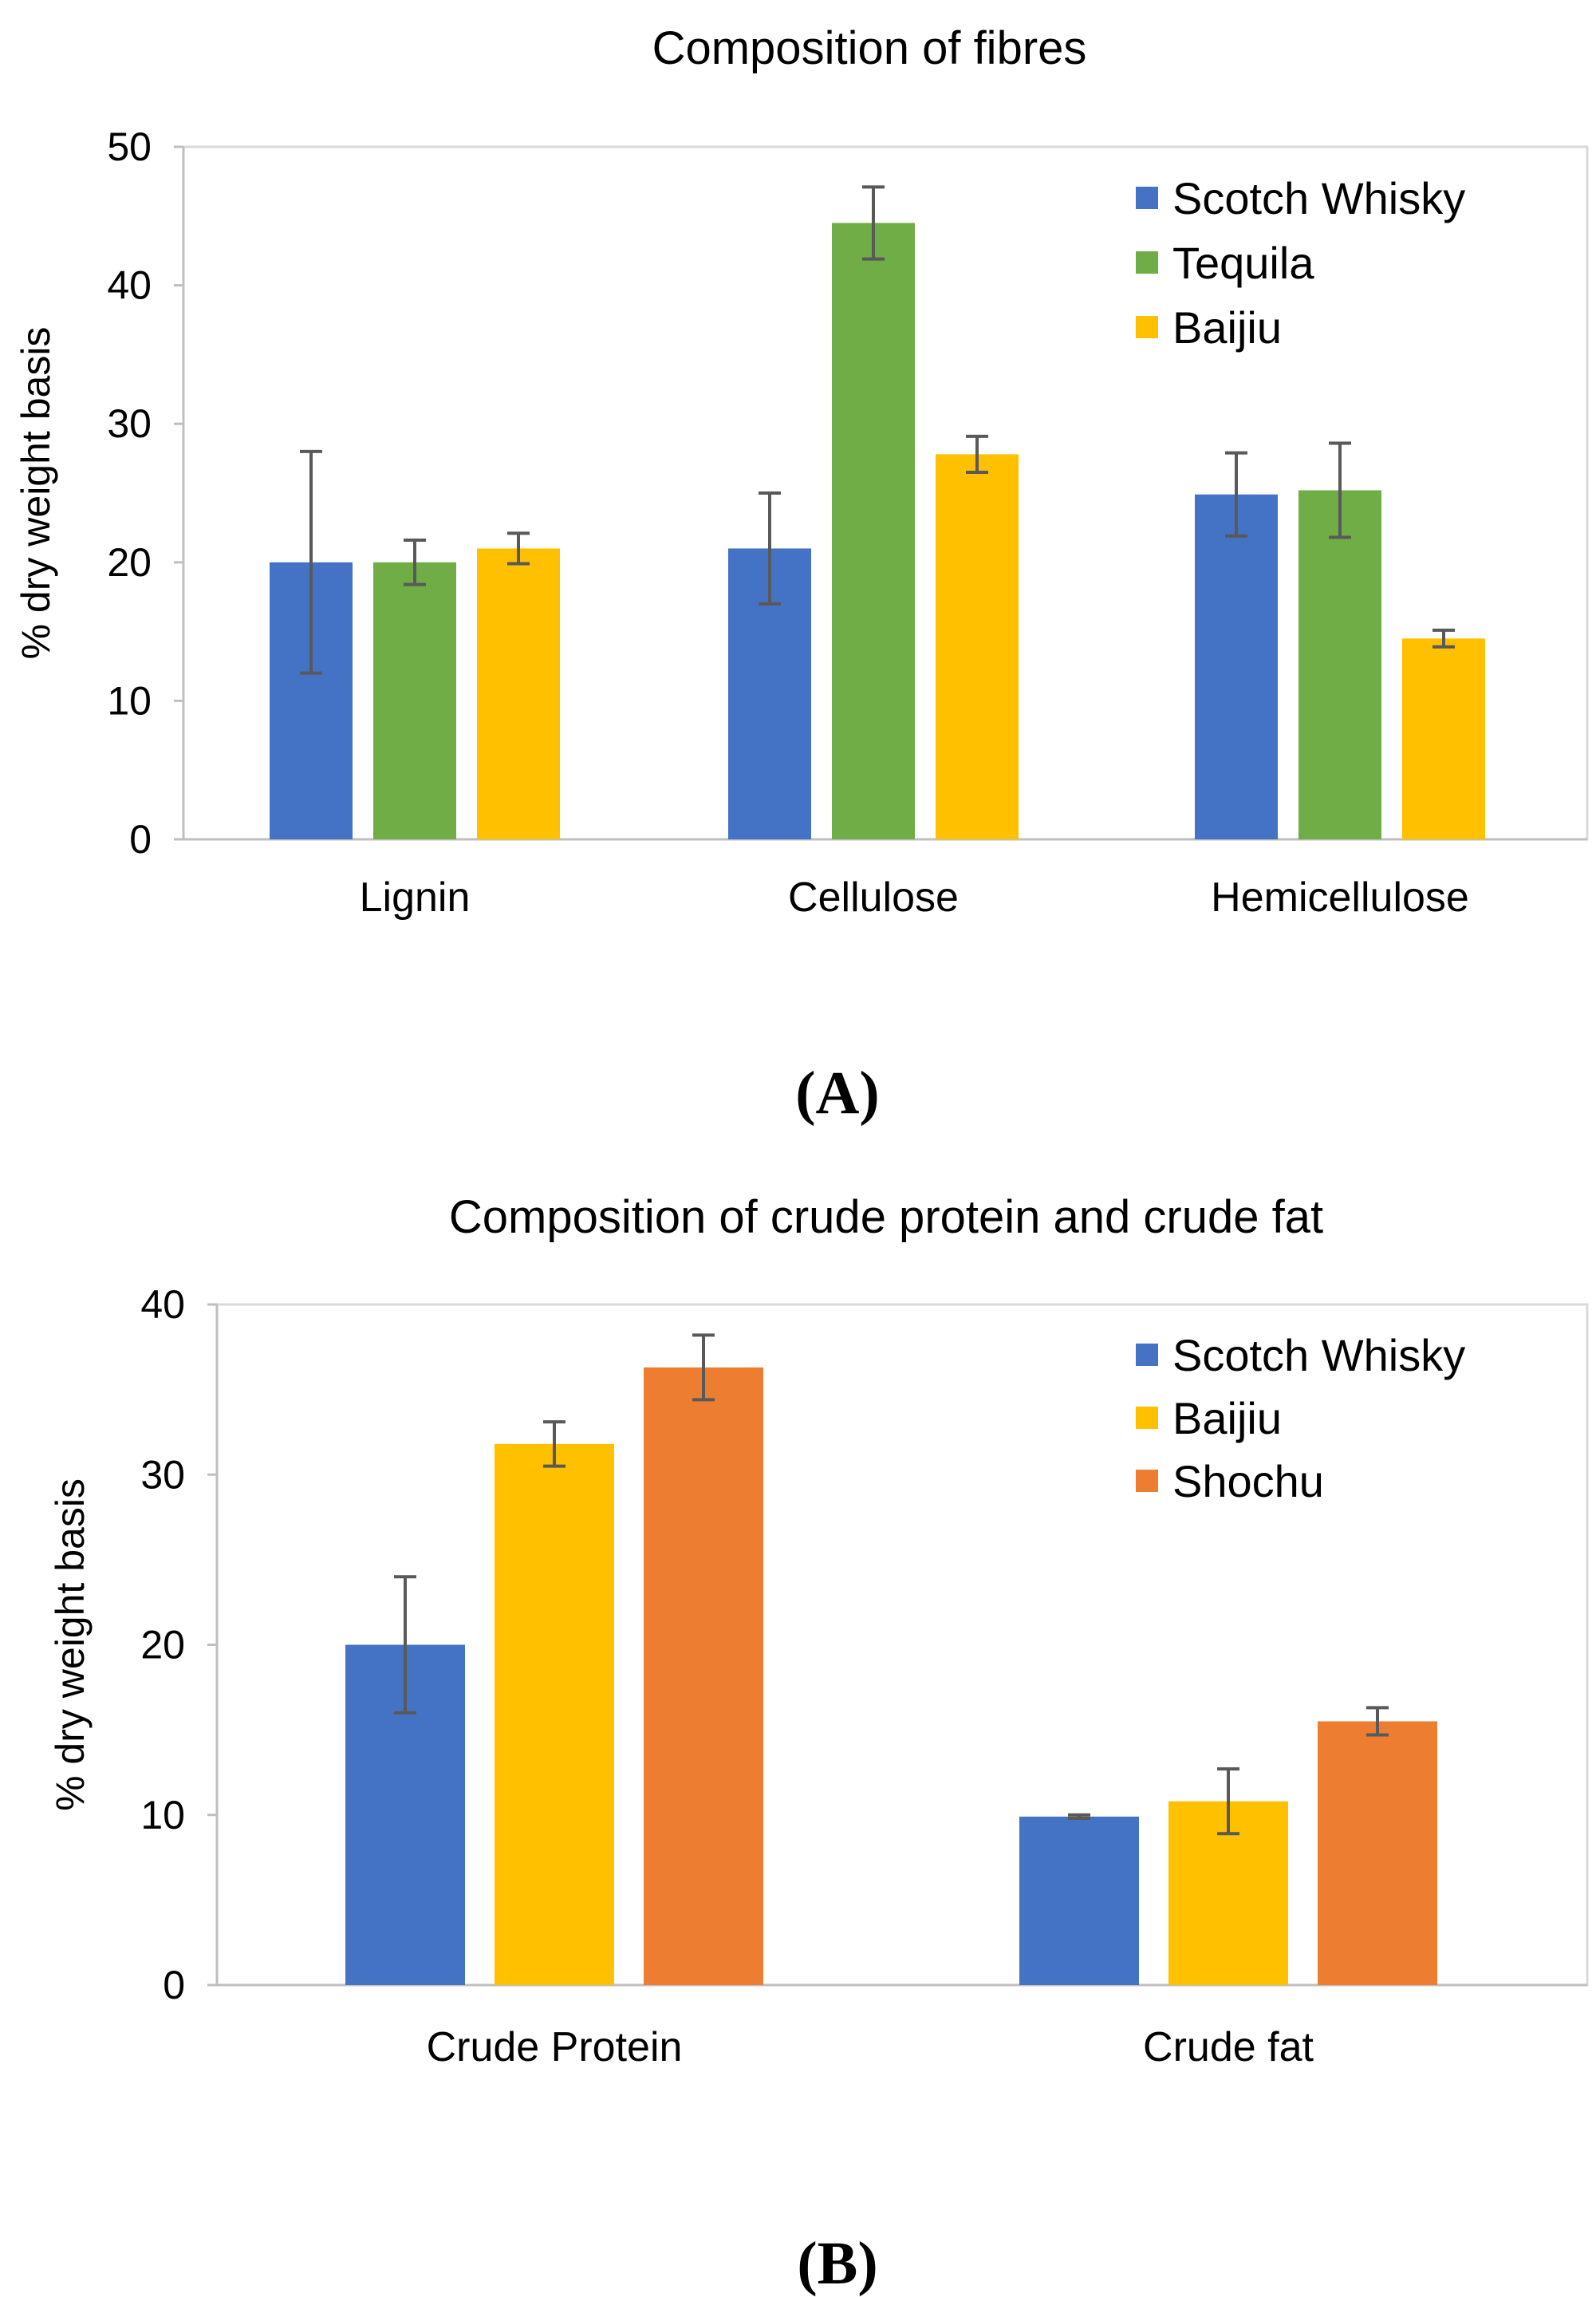 The image size is (1596, 2297). I want to click on bar-baijiu-crude-protein, so click(554, 1714).